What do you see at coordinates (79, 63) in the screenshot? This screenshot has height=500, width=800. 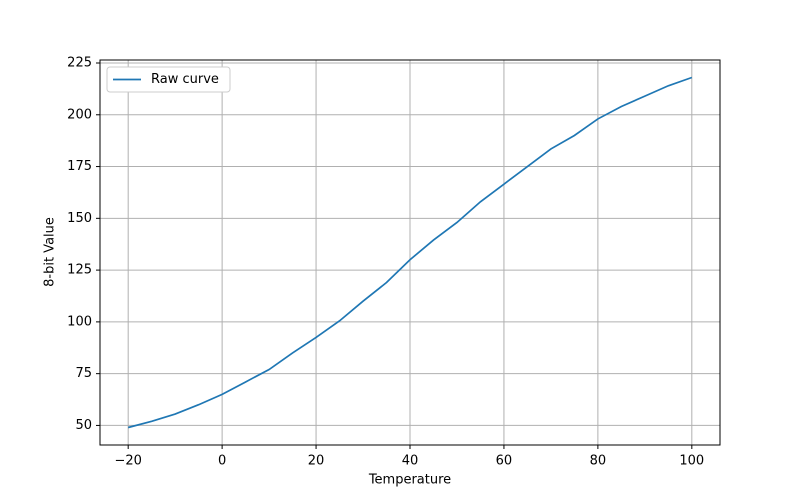 I see `y-tick-label: 225` at bounding box center [79, 63].